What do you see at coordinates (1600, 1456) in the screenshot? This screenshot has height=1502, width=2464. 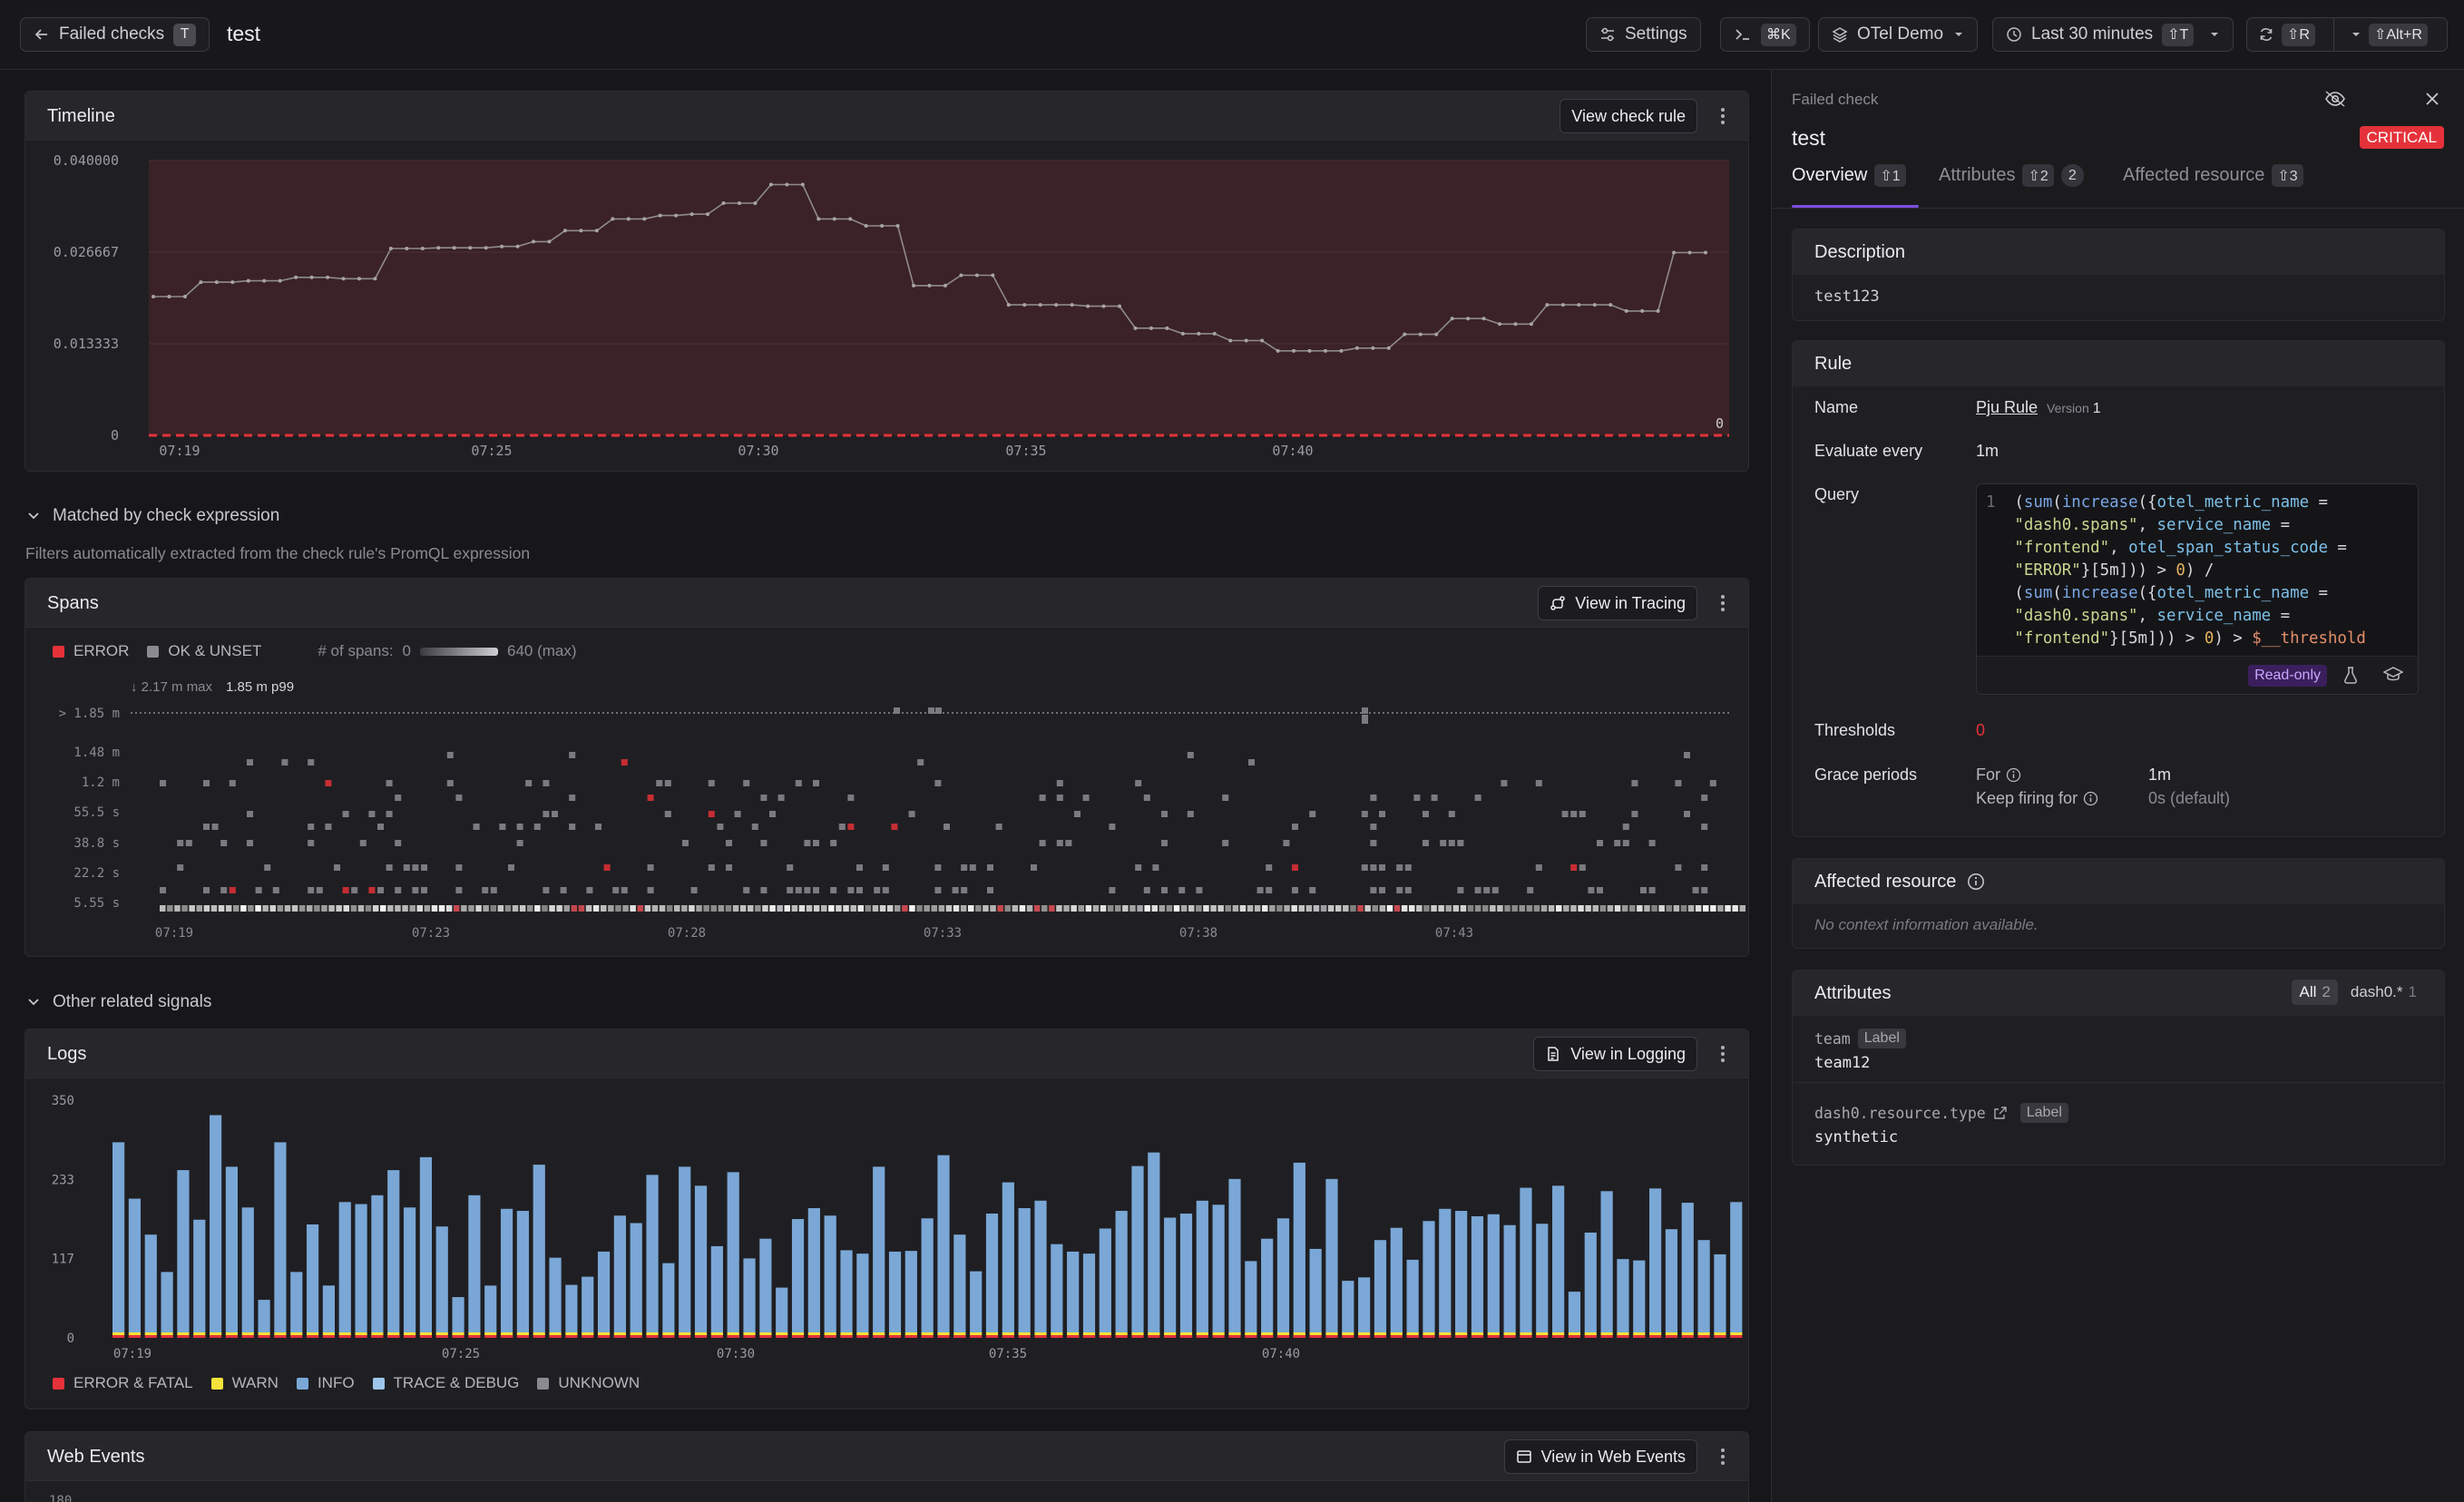 I see `view-in-web-events-button: View in Web Events` at bounding box center [1600, 1456].